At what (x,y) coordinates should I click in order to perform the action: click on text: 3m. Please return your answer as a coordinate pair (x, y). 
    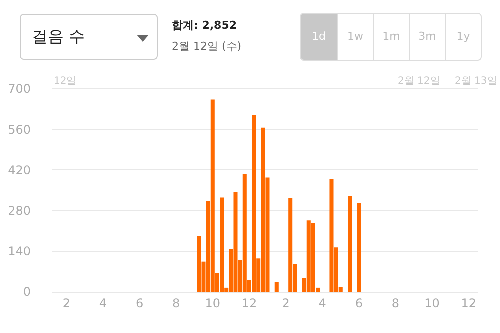
    Looking at the image, I should click on (427, 37).